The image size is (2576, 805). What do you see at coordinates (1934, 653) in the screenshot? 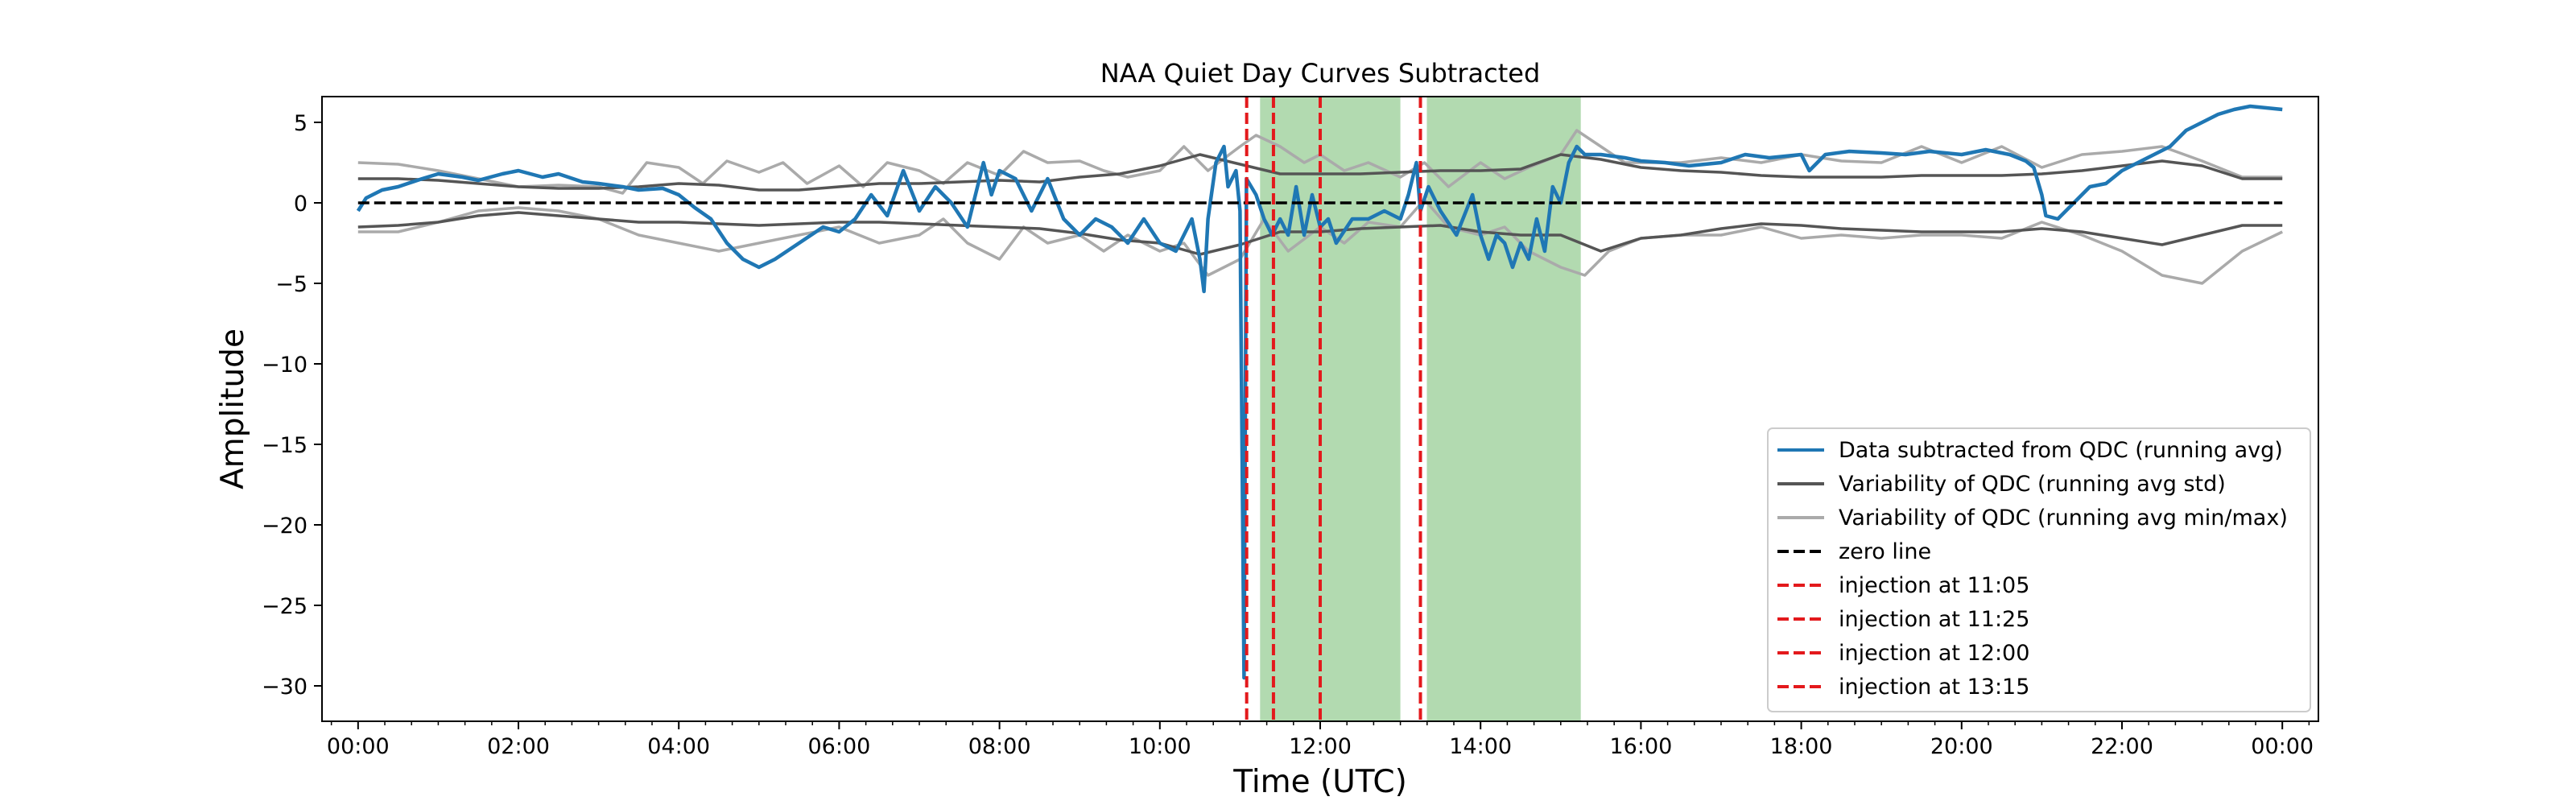
I see `legend-label: injection at 12:00` at bounding box center [1934, 653].